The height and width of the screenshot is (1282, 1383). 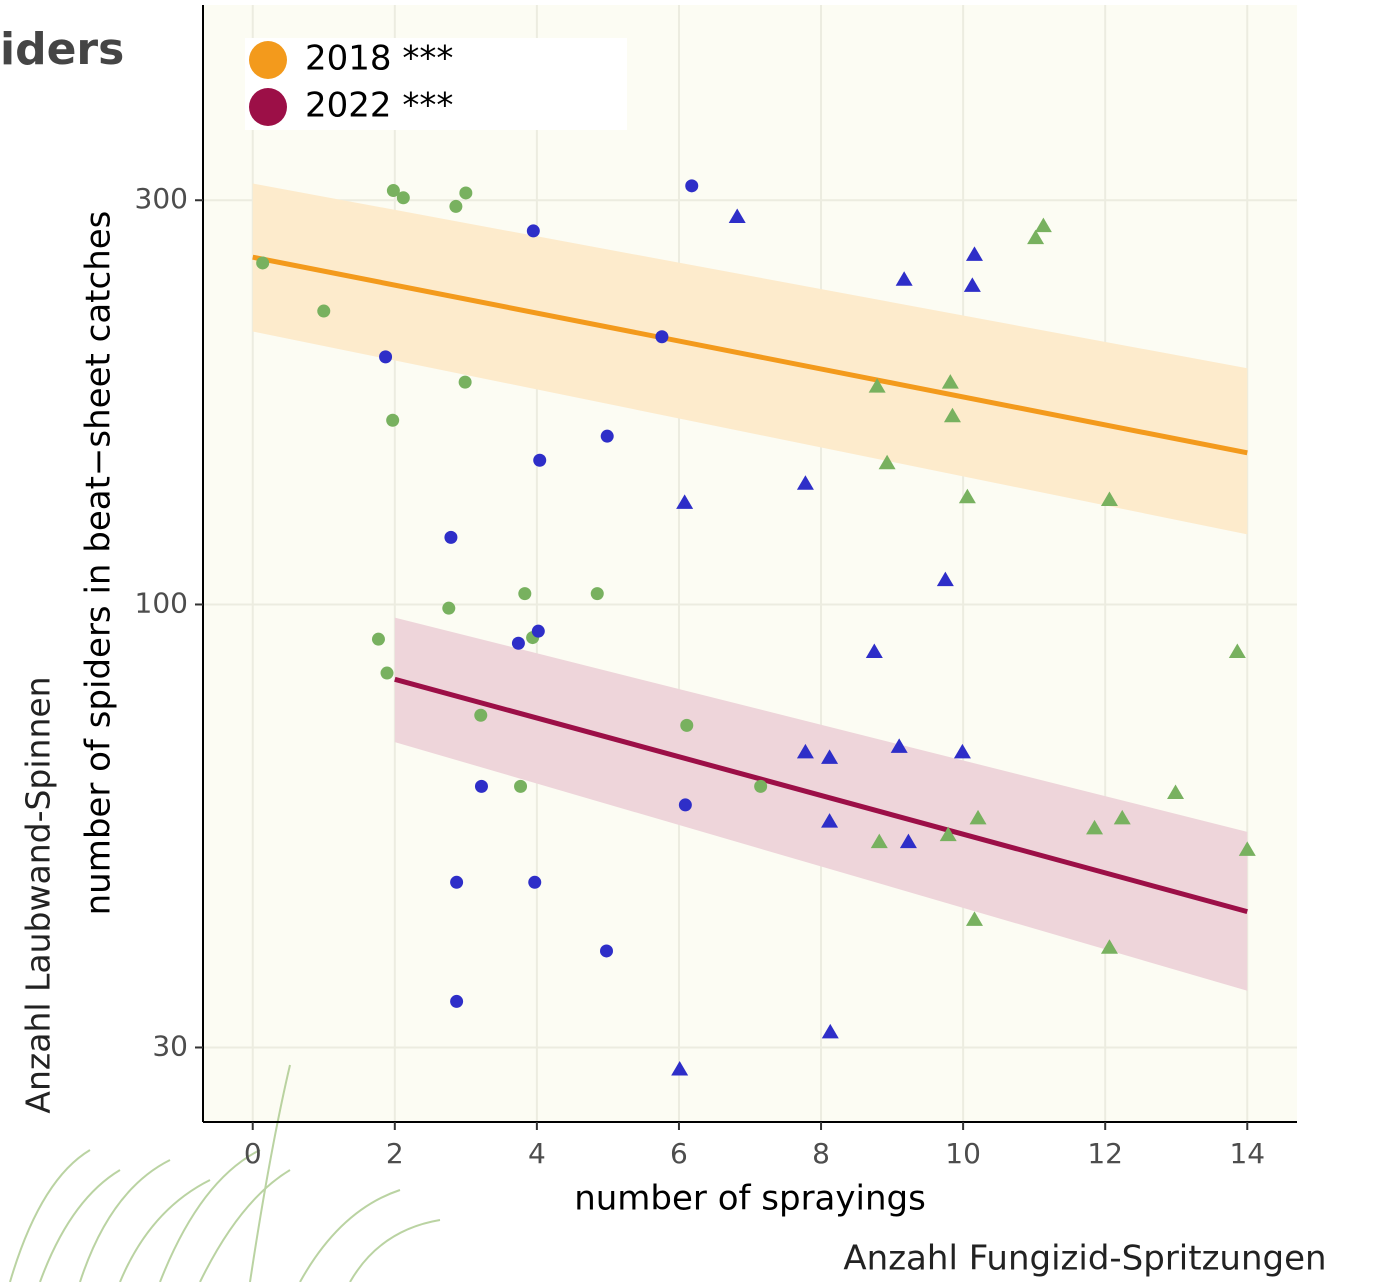 What do you see at coordinates (170, 1045) in the screenshot?
I see `y-tick-label: 30` at bounding box center [170, 1045].